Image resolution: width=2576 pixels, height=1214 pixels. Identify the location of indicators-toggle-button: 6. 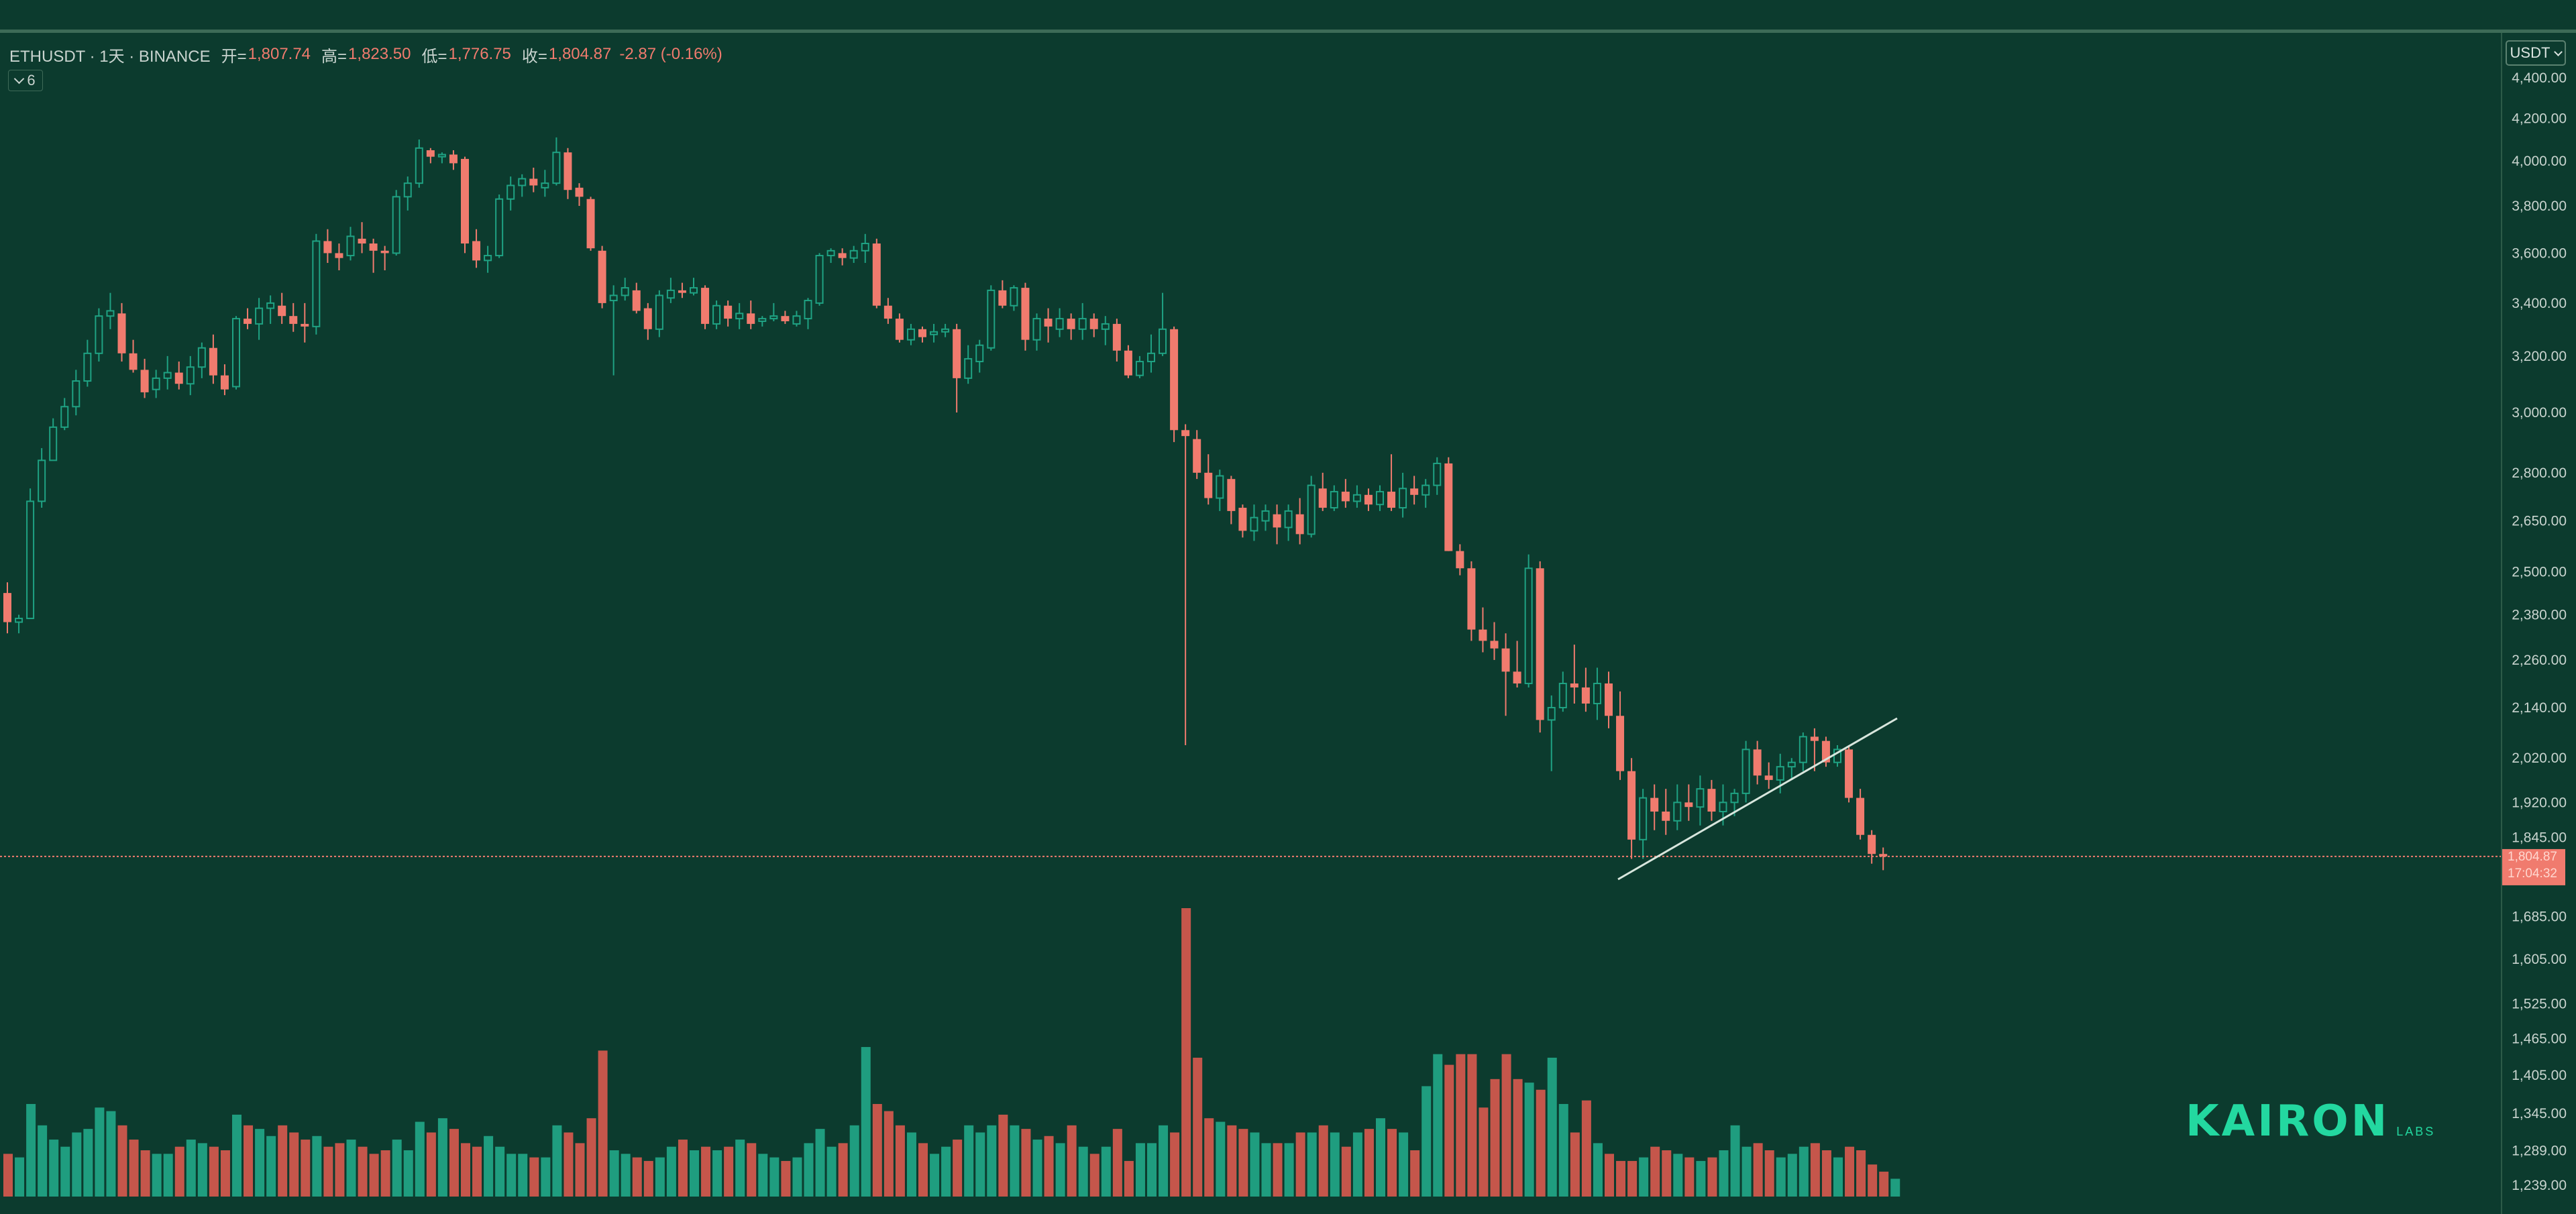
(25, 80).